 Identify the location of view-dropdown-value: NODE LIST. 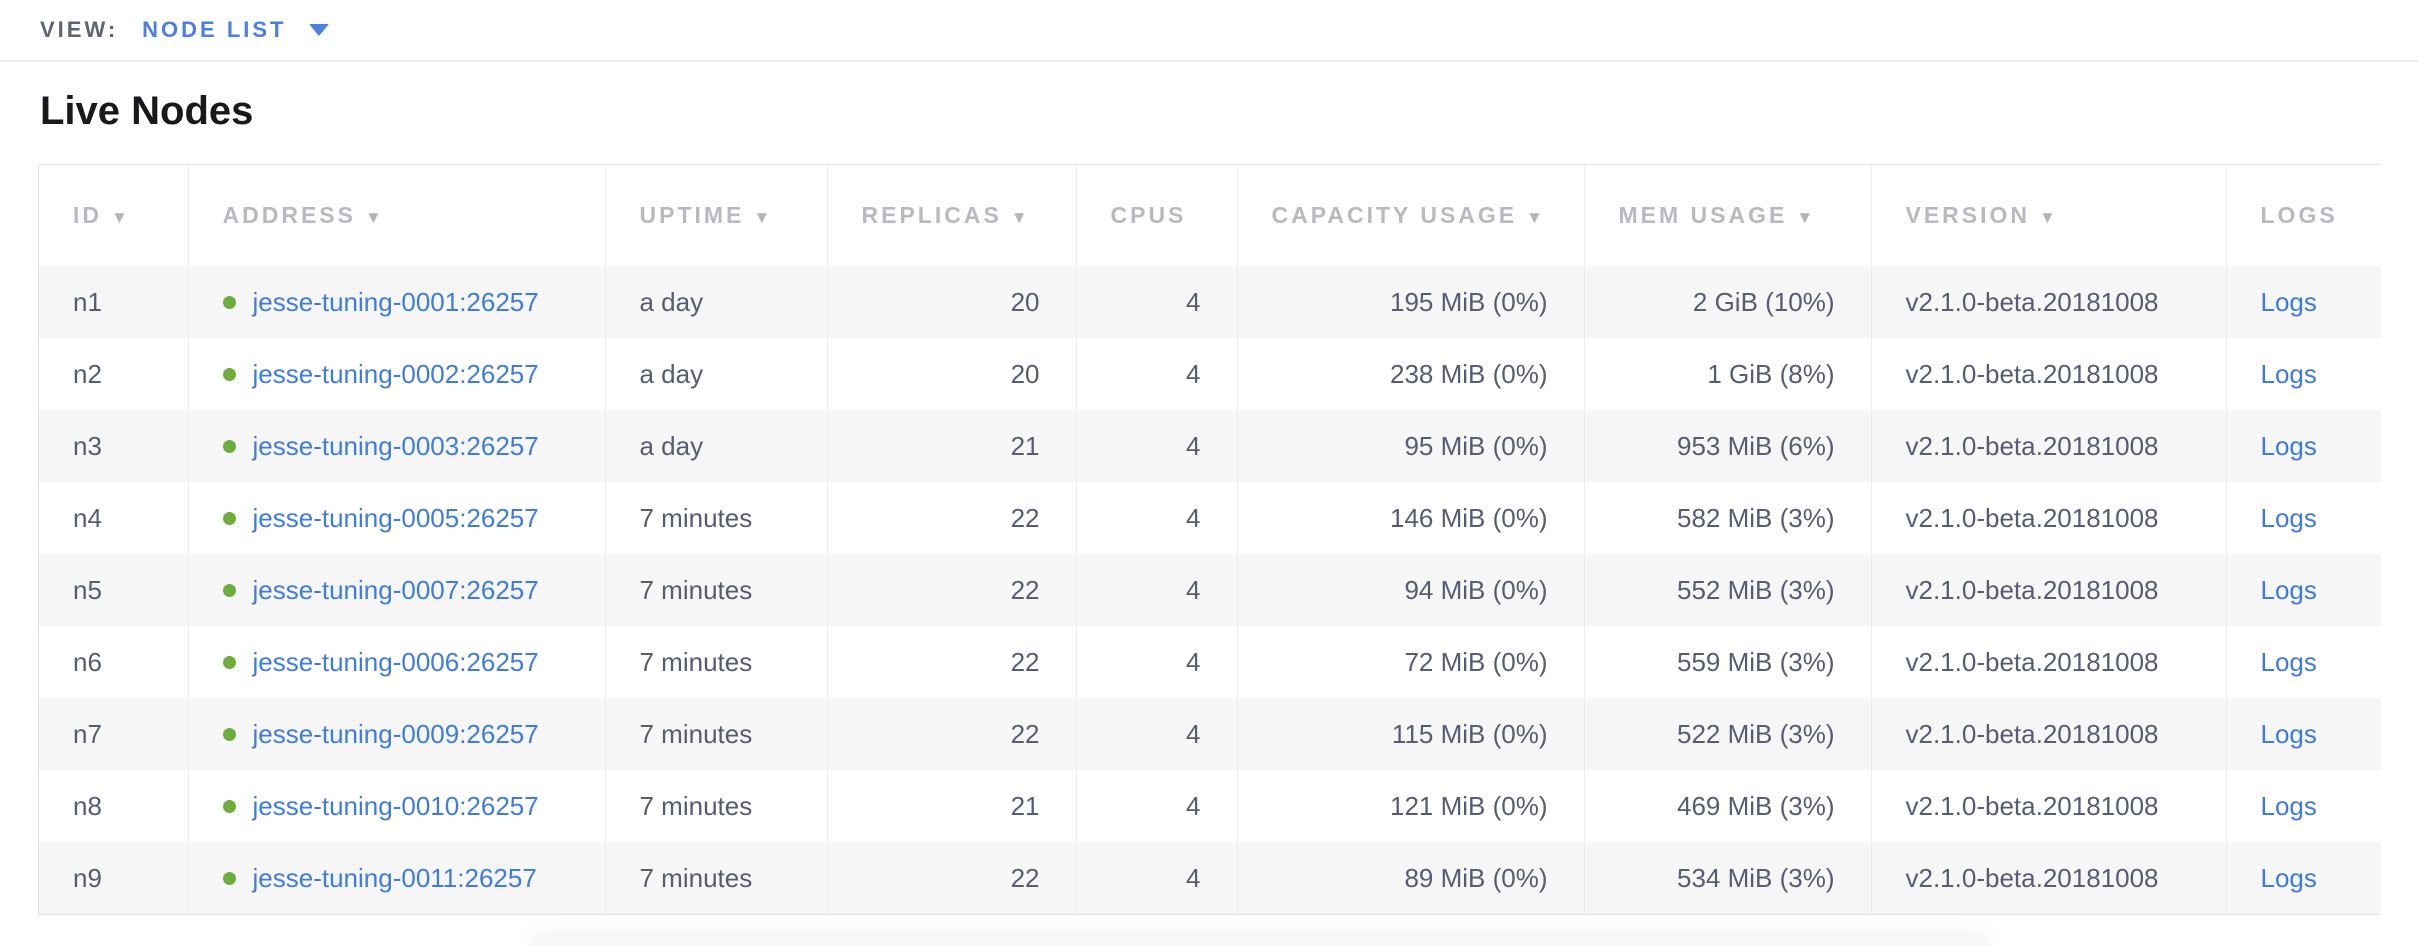
(214, 29).